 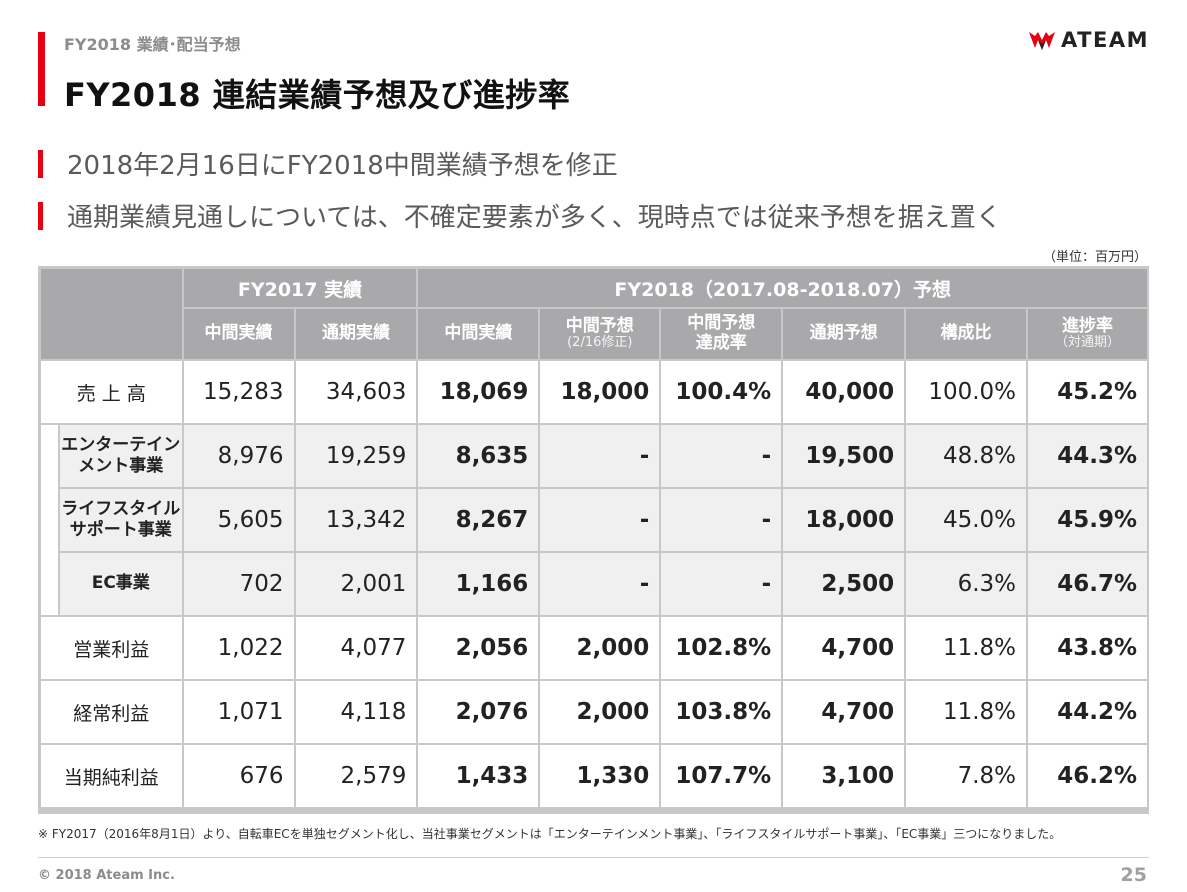 I want to click on copyright: © 2018 Ateam Inc., so click(x=106, y=875).